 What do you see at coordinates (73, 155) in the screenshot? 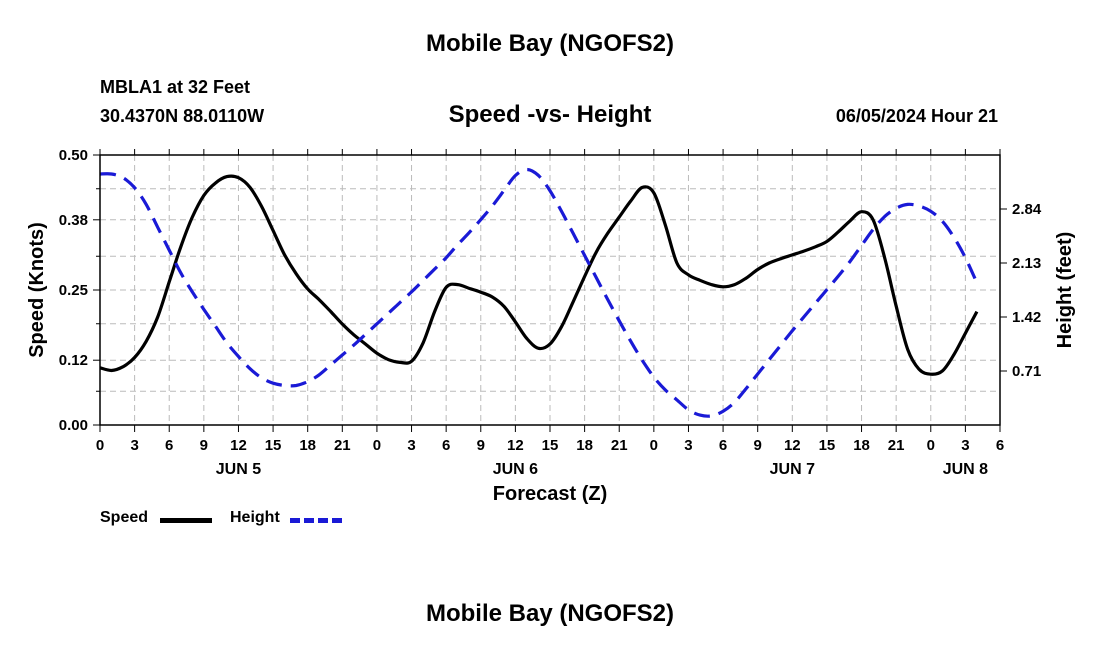
I see `y-tick-label: 0.50` at bounding box center [73, 155].